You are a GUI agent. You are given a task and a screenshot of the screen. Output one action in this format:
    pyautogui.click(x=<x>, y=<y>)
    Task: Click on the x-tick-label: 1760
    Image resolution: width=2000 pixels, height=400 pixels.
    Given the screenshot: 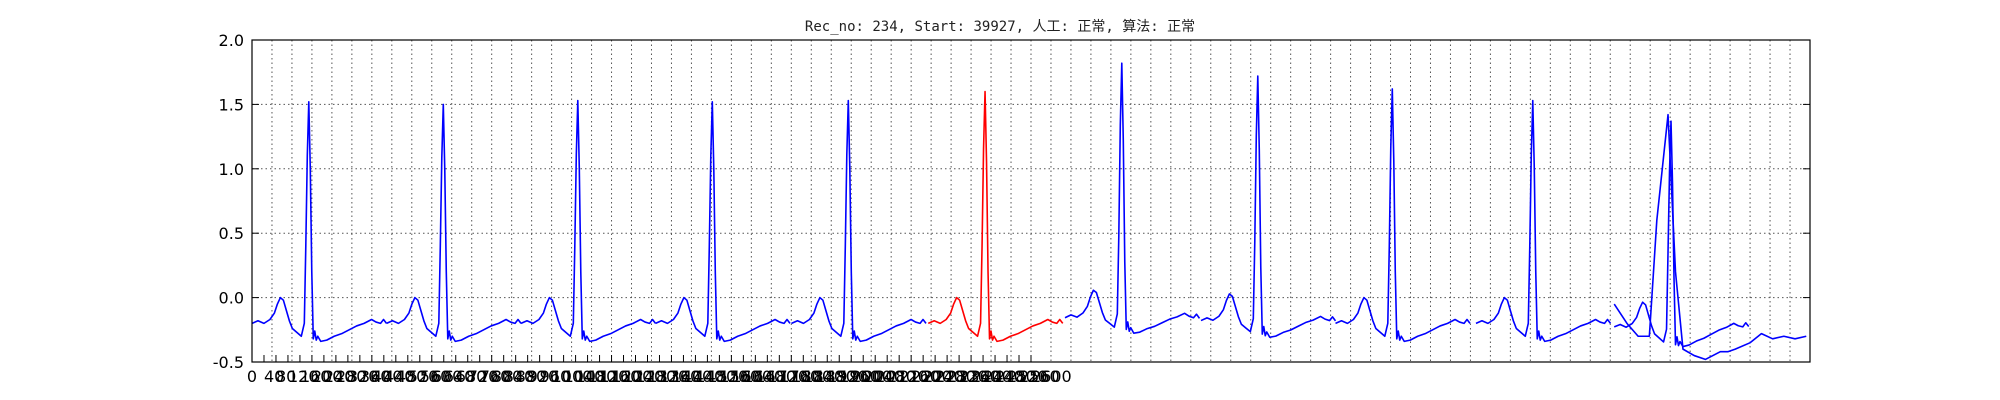 What is the action you would take?
    pyautogui.click(x=799, y=376)
    